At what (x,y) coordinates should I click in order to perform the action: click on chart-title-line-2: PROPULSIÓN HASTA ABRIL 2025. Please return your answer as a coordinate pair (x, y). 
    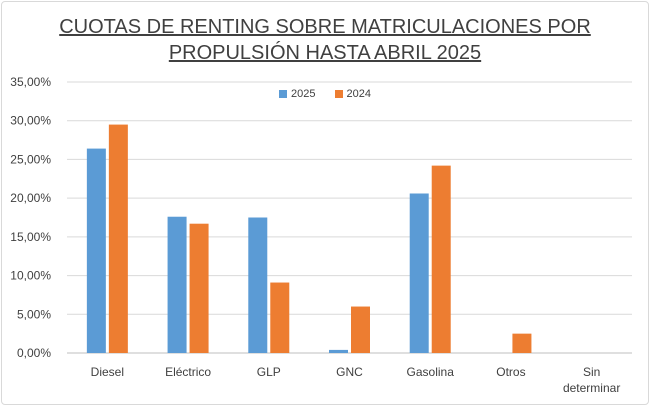
    Looking at the image, I should click on (325, 53).